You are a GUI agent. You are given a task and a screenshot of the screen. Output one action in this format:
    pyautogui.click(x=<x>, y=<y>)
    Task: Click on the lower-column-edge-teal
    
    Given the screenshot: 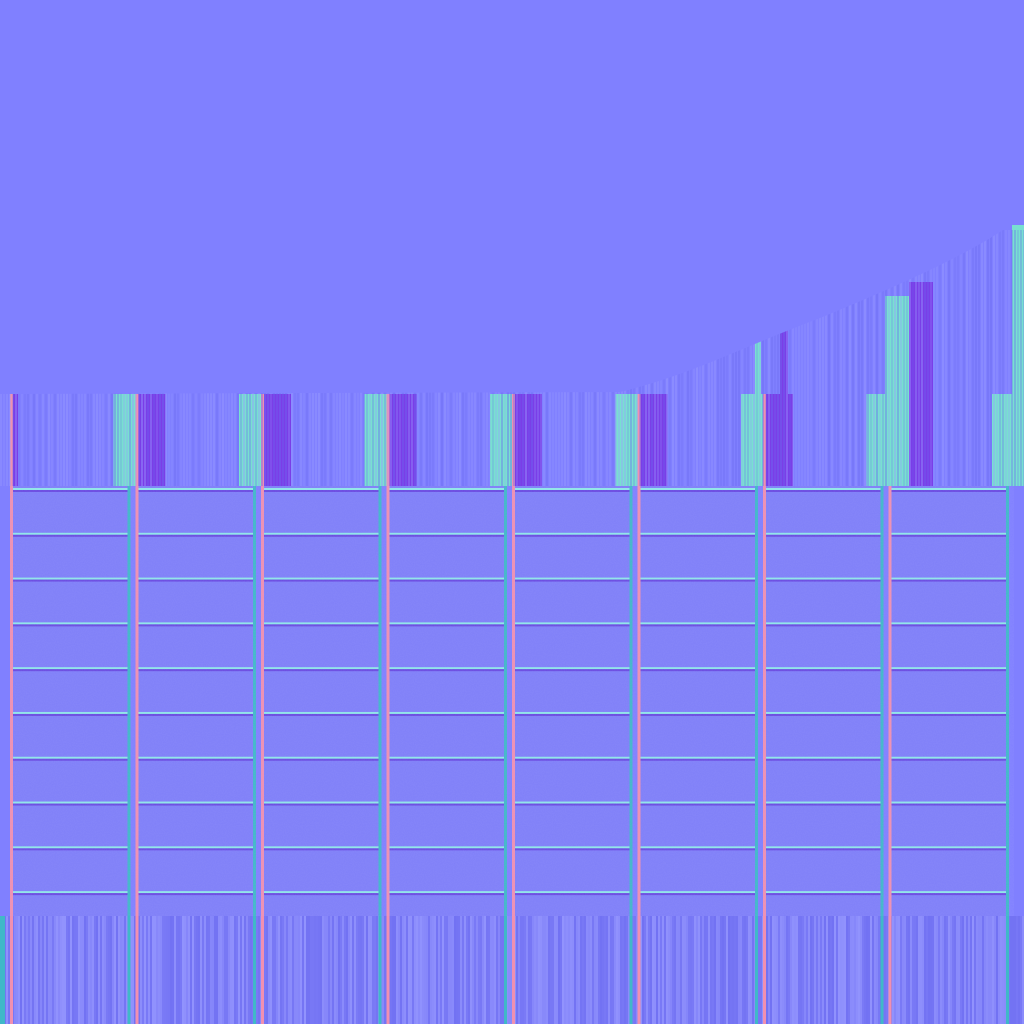 What is the action you would take?
    pyautogui.click(x=756, y=970)
    